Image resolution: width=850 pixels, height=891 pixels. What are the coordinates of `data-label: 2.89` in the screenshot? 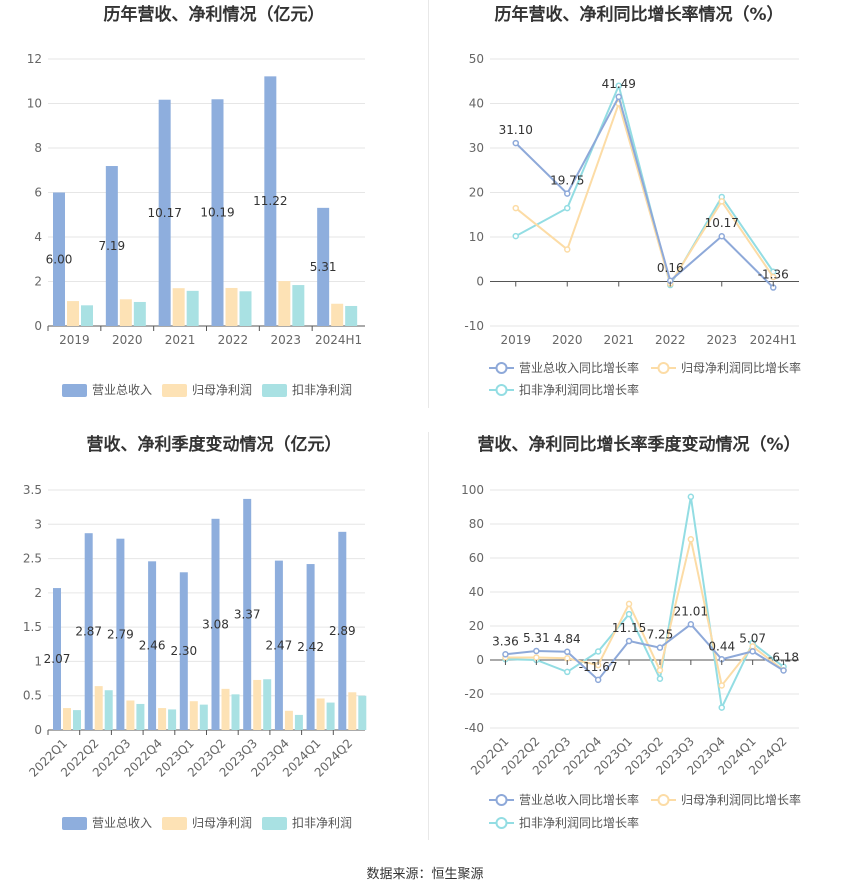 It's located at (342, 631).